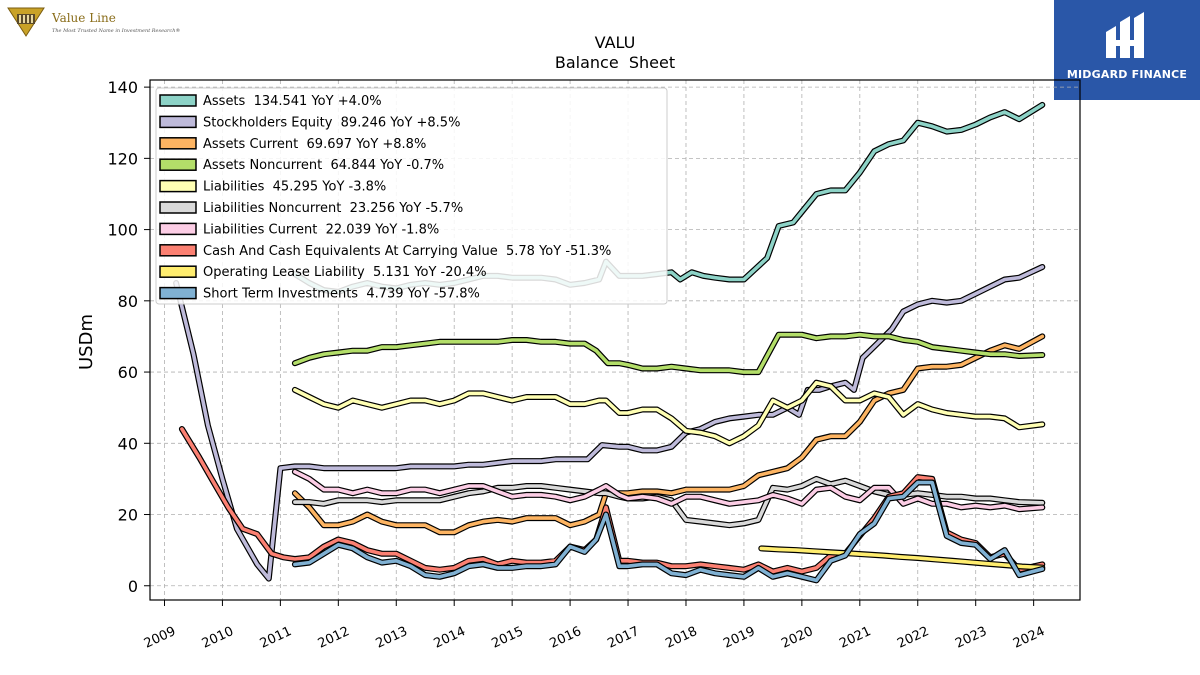 The width and height of the screenshot is (1200, 675). Describe the element at coordinates (971, 638) in the screenshot. I see `x-tick-label: 2023` at that location.